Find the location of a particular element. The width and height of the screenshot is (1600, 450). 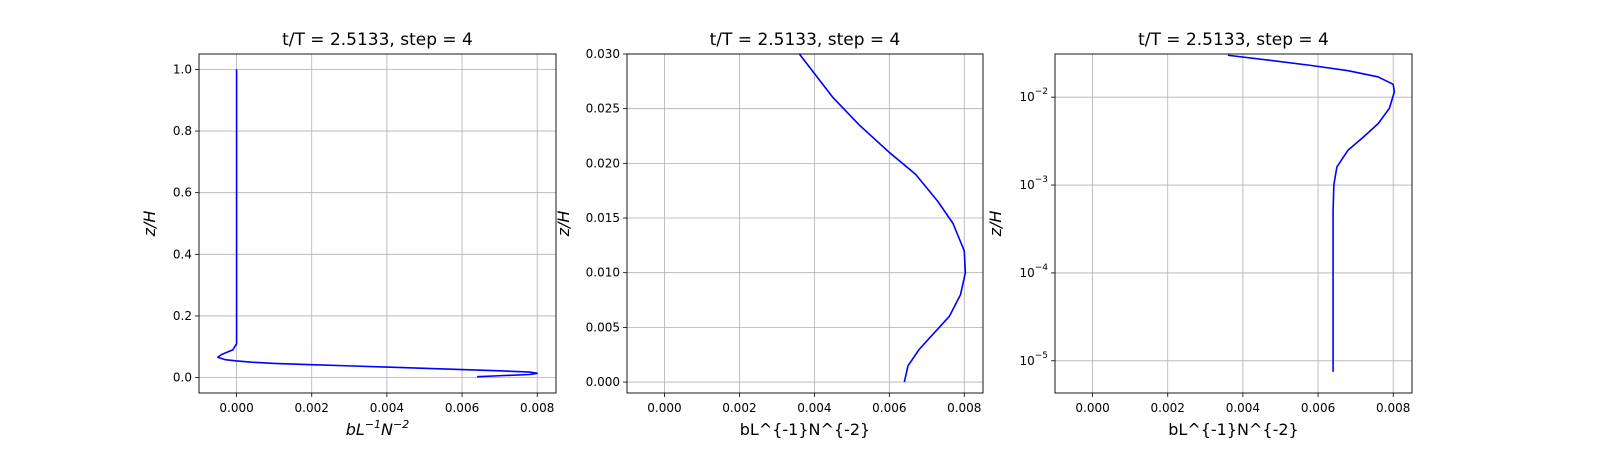

y-tick-label: 0.0 is located at coordinates (182, 378).